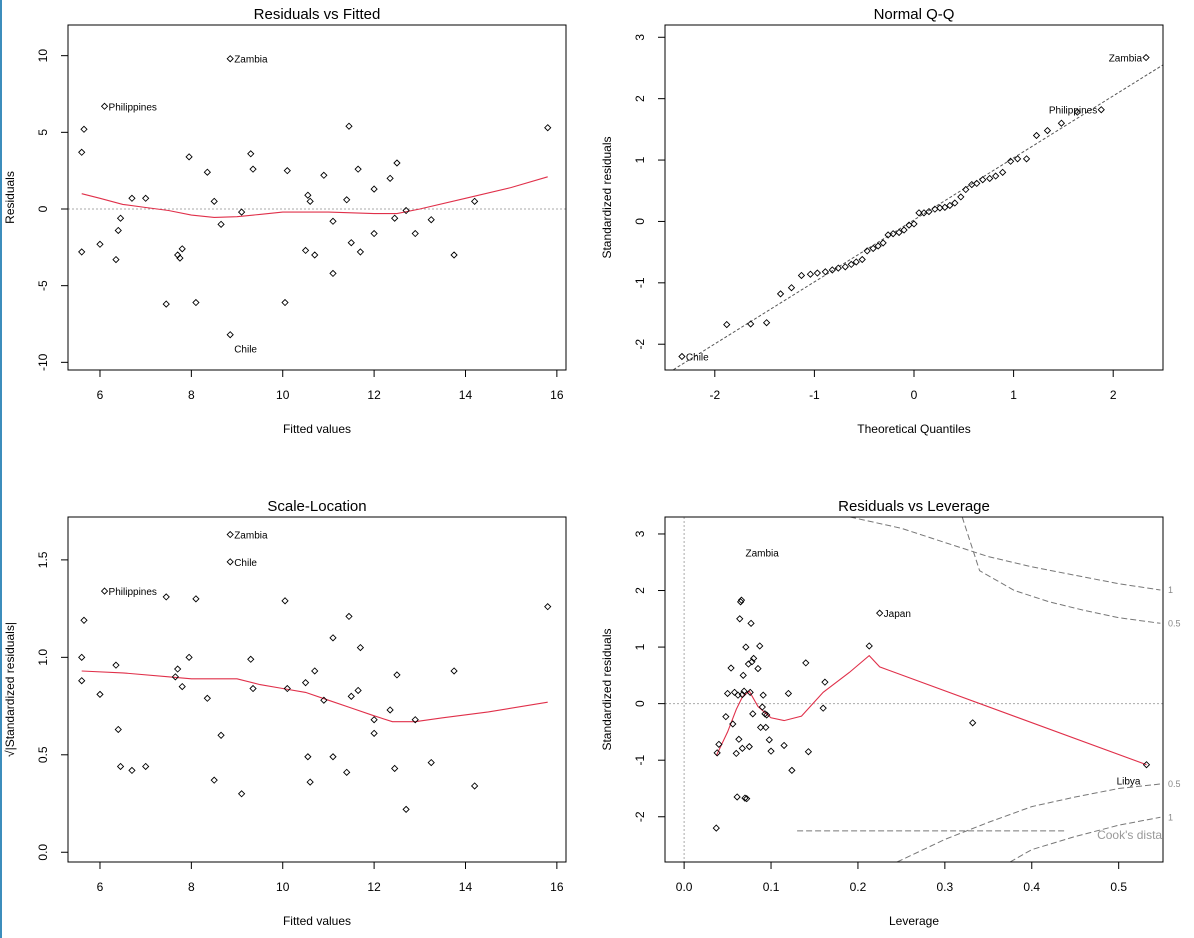 This screenshot has height=938, width=1194. I want to click on x-tick-label: 14, so click(466, 395).